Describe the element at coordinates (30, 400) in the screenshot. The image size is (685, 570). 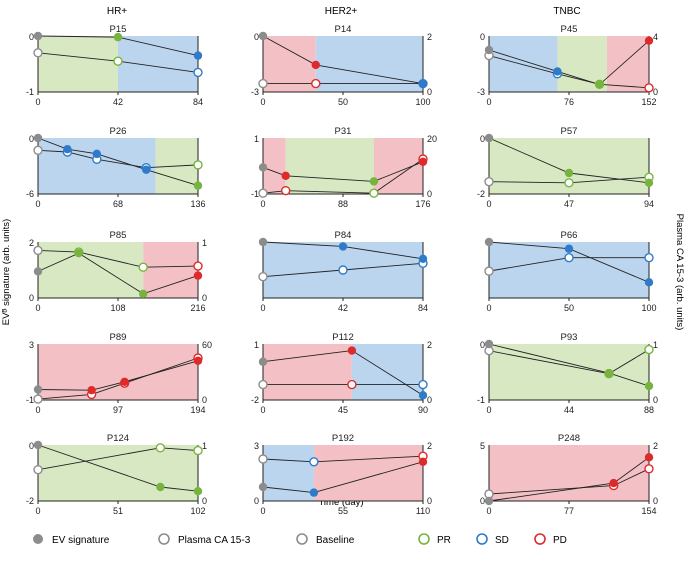
I see `y-left-tick-label: -1` at that location.